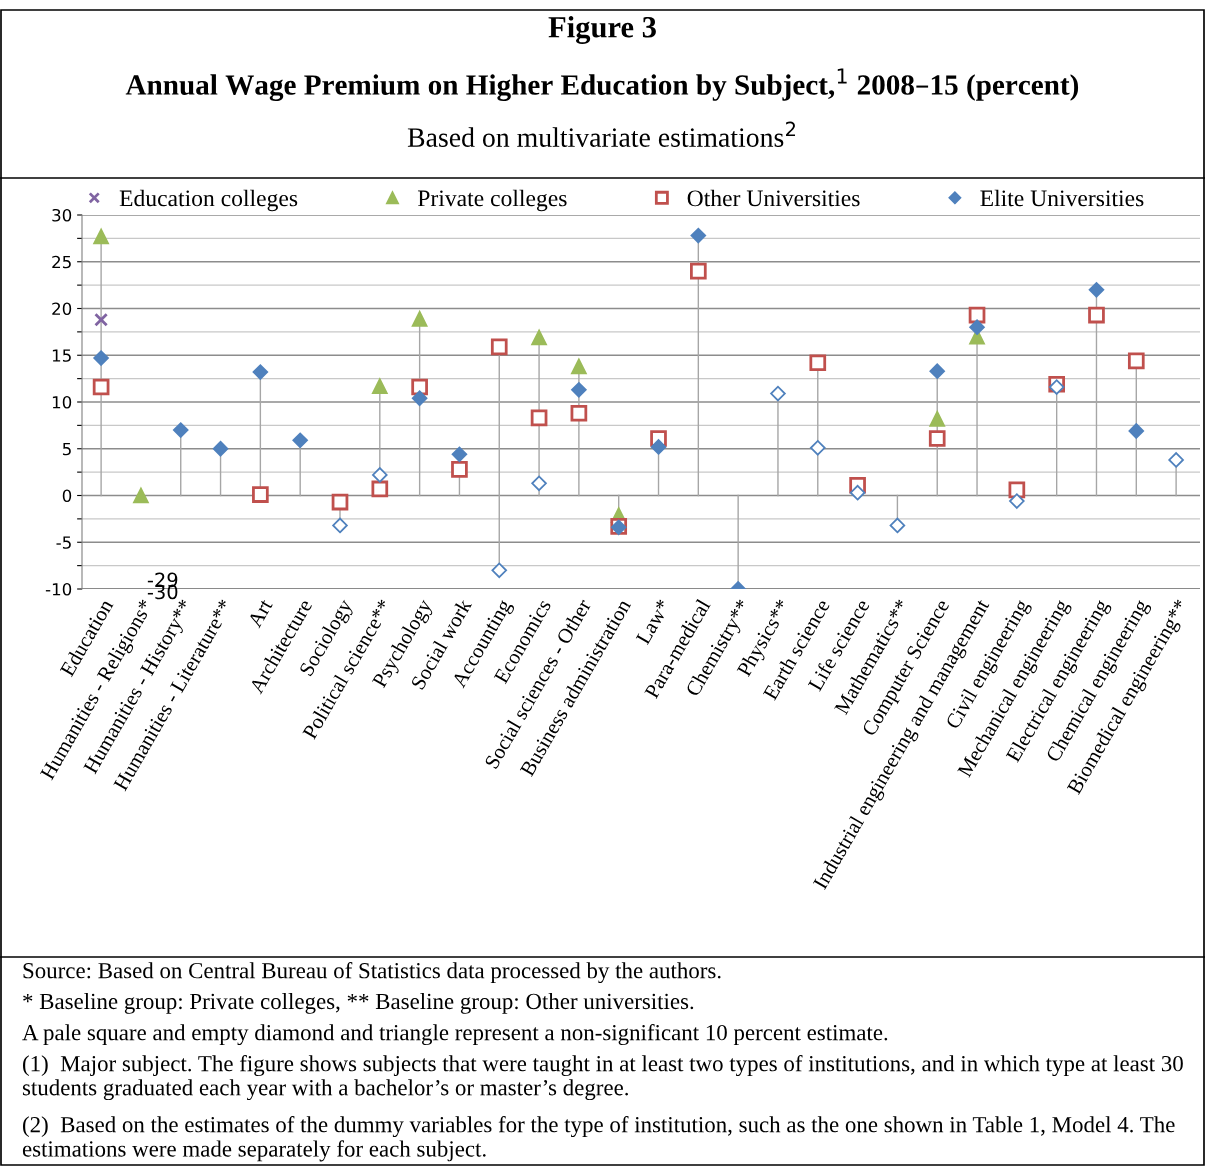 The image size is (1205, 1169). Describe the element at coordinates (62, 215) in the screenshot. I see `y-tick-label: 30` at that location.